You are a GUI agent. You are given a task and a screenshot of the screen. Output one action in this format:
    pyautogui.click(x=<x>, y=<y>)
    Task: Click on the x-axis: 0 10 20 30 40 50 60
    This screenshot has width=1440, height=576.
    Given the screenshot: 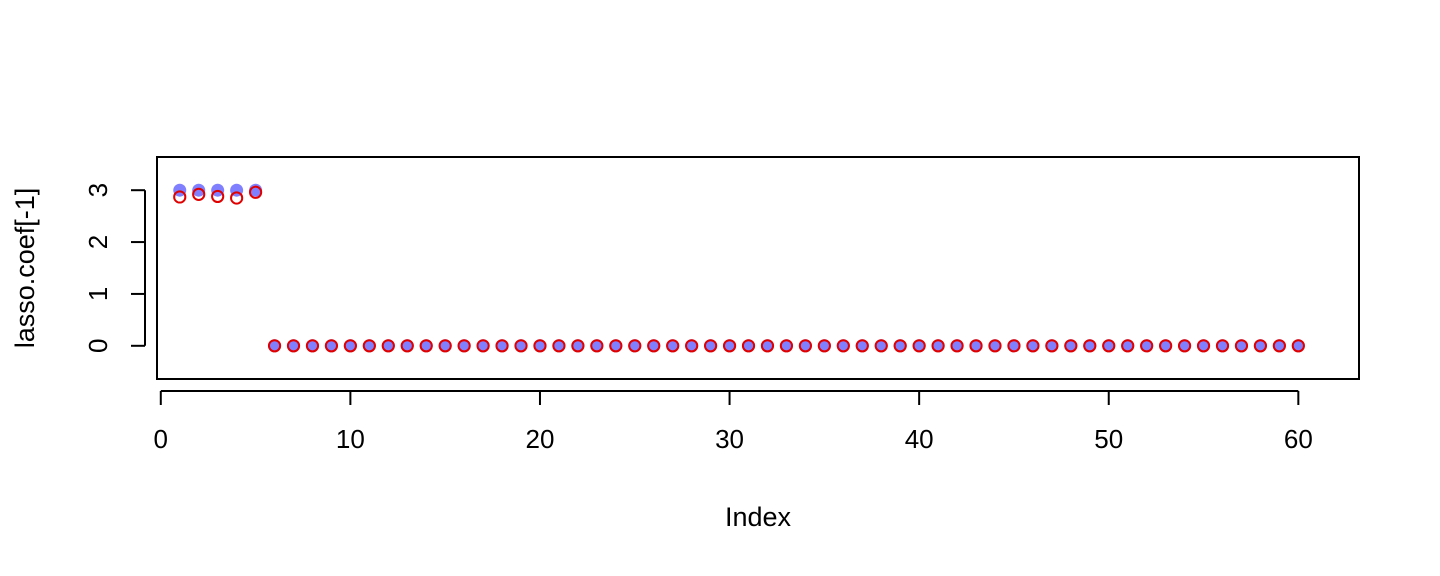 What is the action you would take?
    pyautogui.click(x=733, y=422)
    